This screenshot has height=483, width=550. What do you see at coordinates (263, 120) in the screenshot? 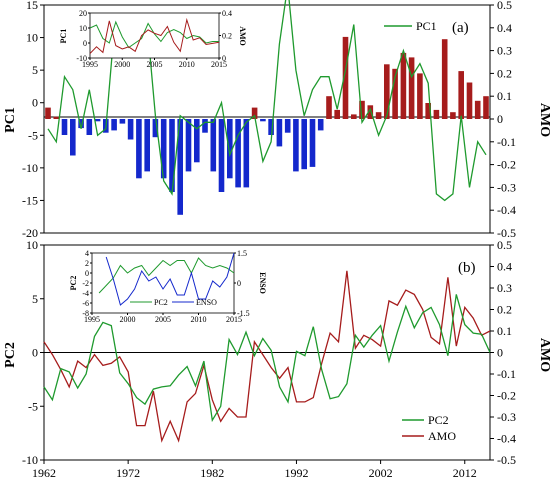
I see `panel-a-amo-bar-1988` at bounding box center [263, 120].